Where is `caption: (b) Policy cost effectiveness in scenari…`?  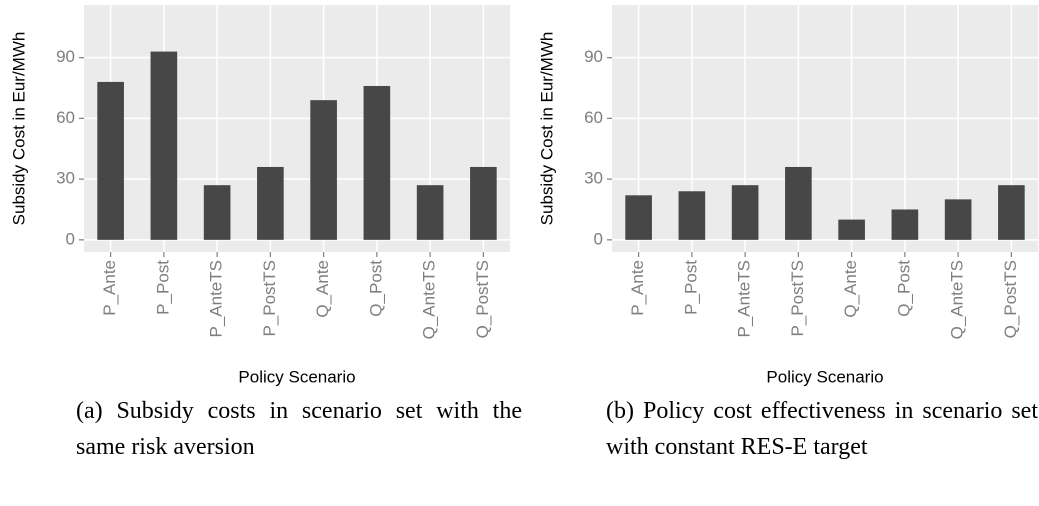
caption: (b) Policy cost effectiveness in scenari… is located at coordinates (822, 429).